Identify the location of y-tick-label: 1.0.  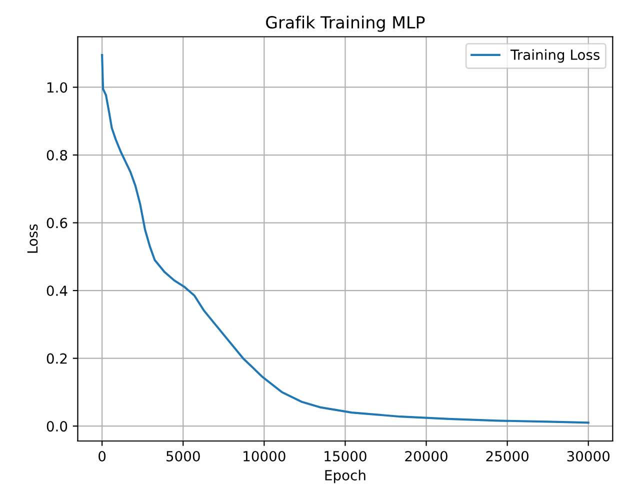
(57, 87).